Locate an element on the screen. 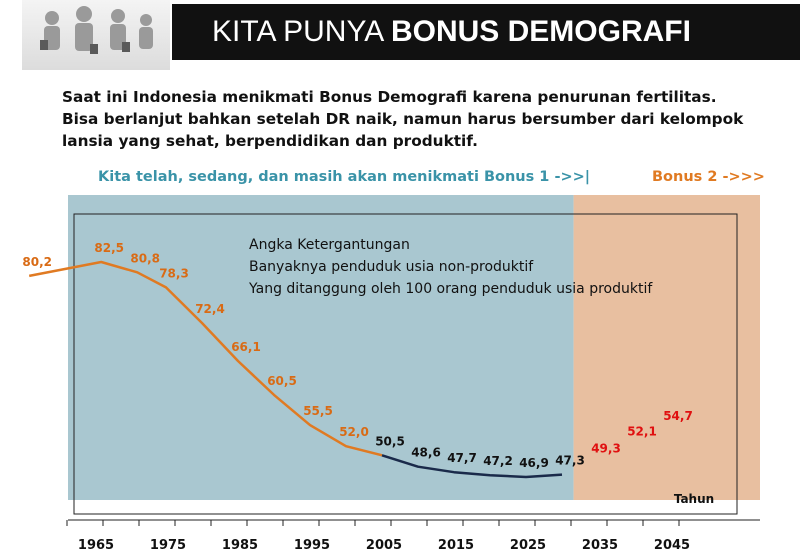  x-tick-labels: 1965 1975 1985 1995 2005 2015 2025 2035 2045 is located at coordinates (384, 545).